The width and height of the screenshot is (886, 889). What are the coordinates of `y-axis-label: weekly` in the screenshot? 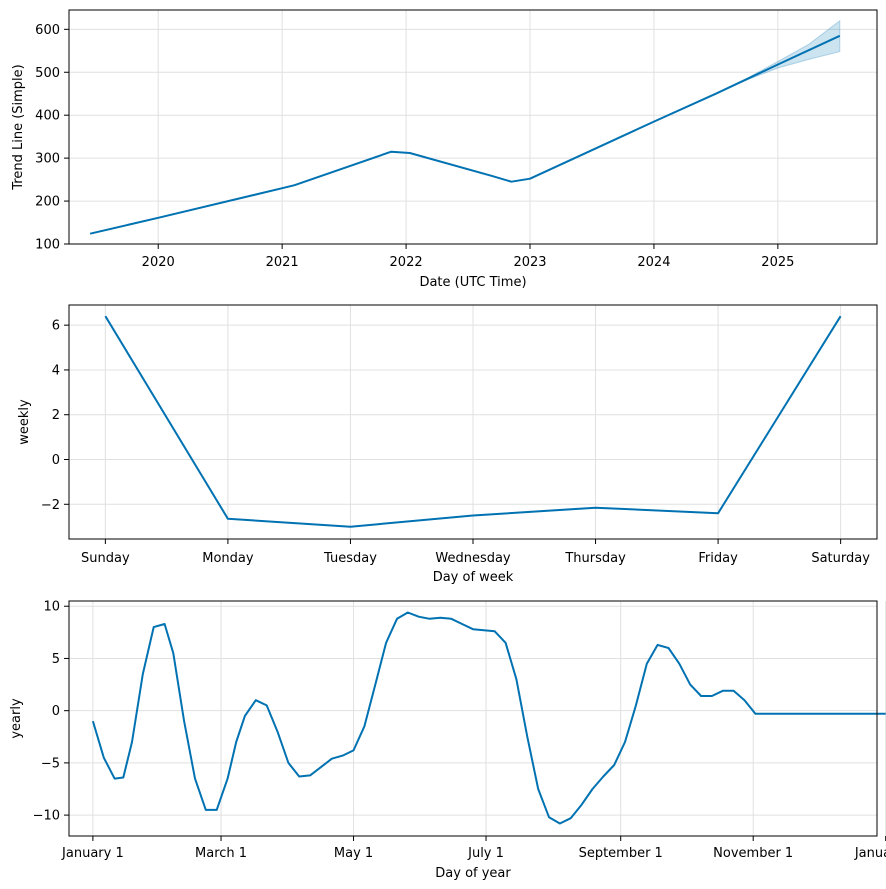 It's located at (24, 422).